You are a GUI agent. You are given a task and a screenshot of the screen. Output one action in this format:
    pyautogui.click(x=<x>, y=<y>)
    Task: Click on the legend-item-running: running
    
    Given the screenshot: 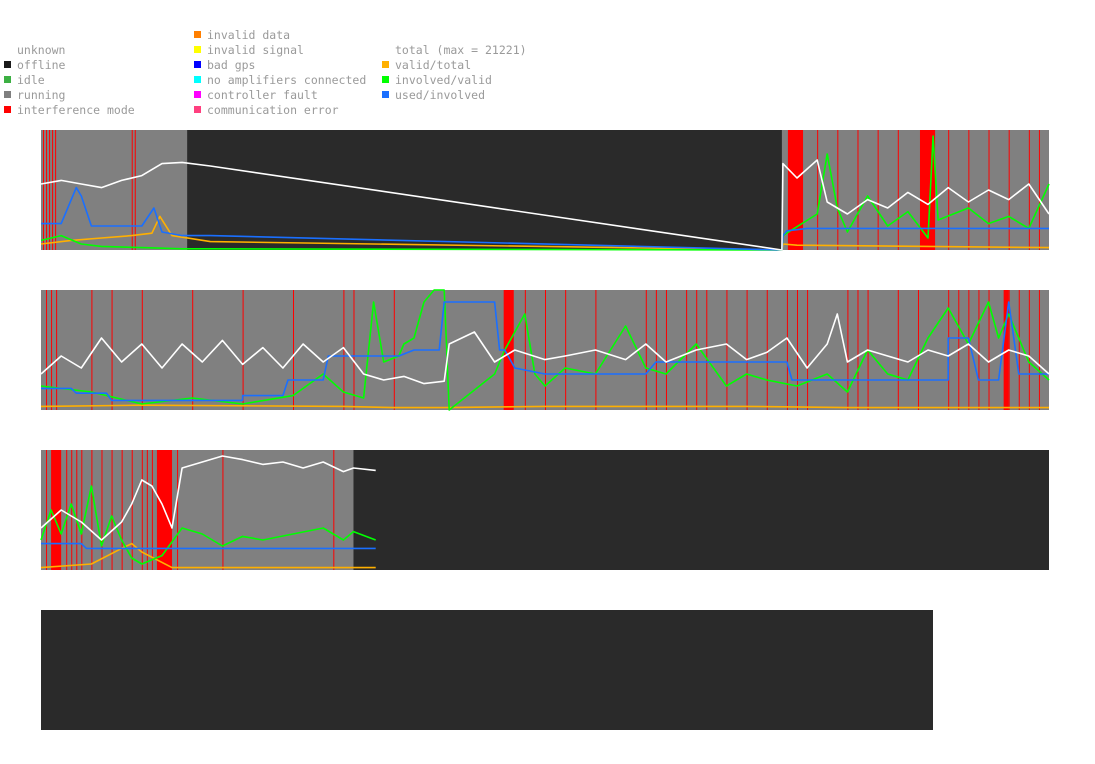 What is the action you would take?
    pyautogui.click(x=34, y=95)
    